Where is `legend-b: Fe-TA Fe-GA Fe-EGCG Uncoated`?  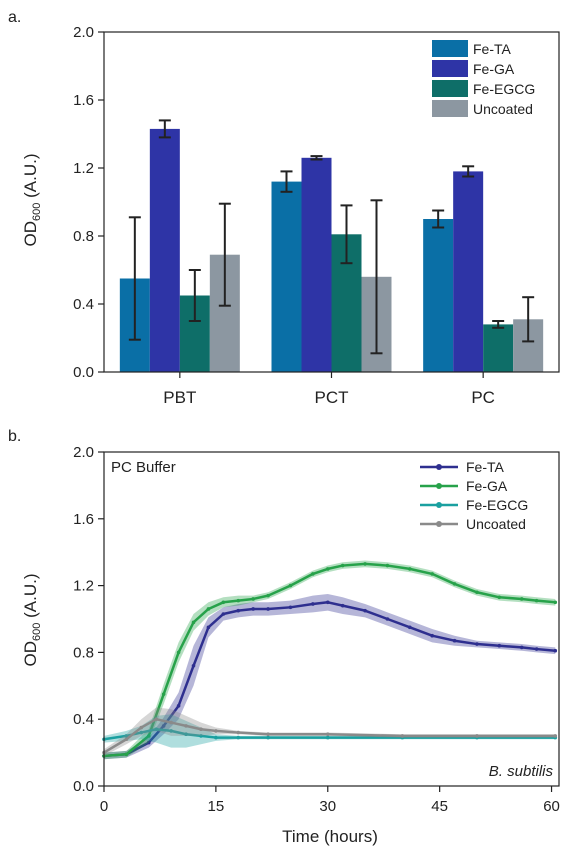 legend-b: Fe-TA Fe-GA Fe-EGCG Uncoated is located at coordinates (474, 495).